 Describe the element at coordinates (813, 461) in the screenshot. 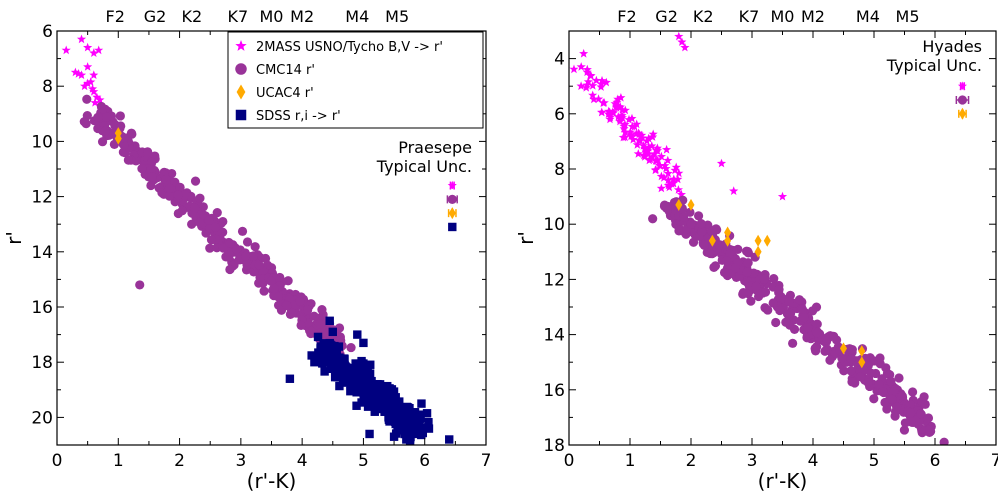

I see `x-tick-label: 4` at that location.